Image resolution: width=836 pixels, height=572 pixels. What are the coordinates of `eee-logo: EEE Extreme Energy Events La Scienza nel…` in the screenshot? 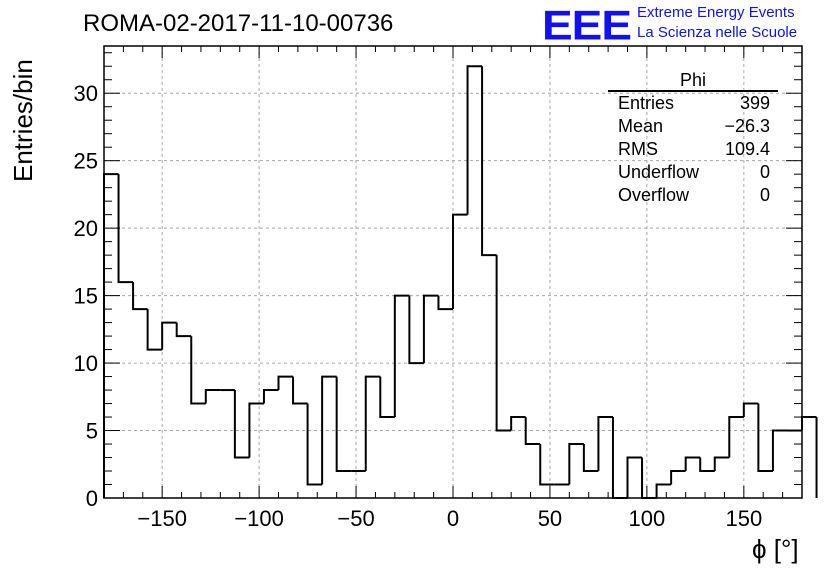 It's located at (669, 25).